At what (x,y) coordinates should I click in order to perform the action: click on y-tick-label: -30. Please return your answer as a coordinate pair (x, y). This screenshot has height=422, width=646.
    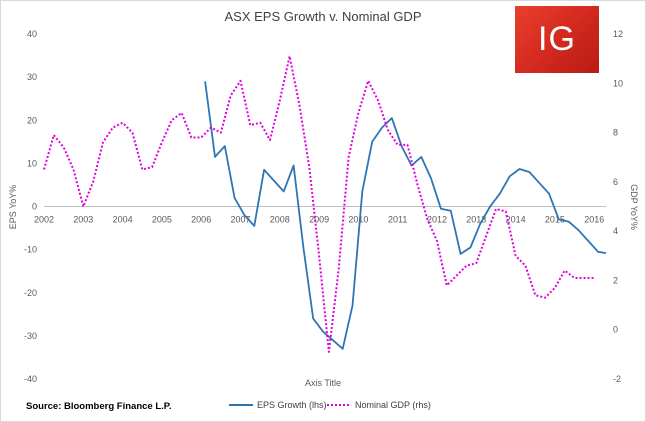
    Looking at the image, I should click on (30, 336).